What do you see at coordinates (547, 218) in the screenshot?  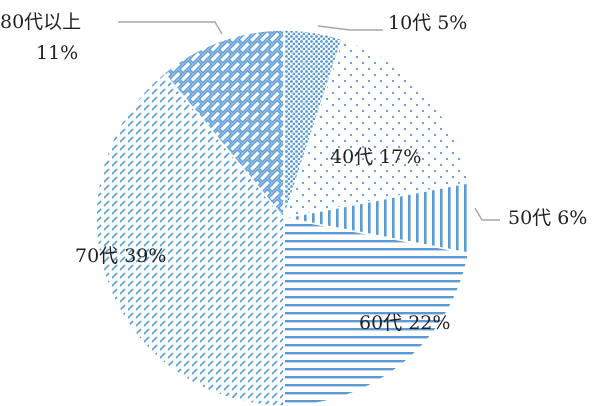 I see `slice-label-2: 50代 6%` at bounding box center [547, 218].